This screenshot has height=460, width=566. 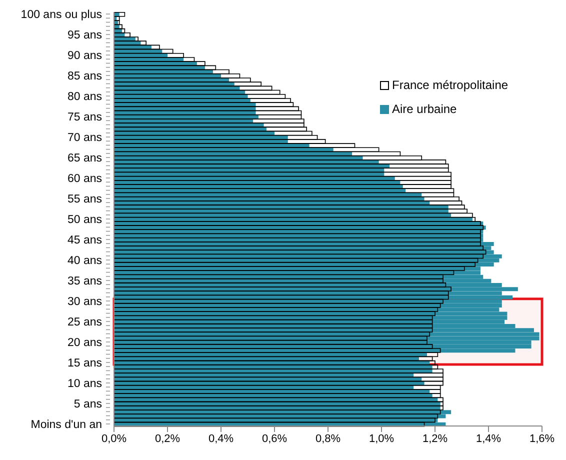 I want to click on x-tick-label: 0,2%, so click(x=167, y=438).